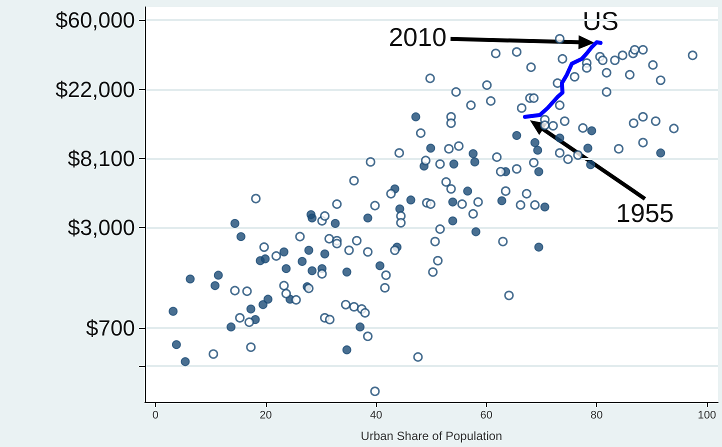 The width and height of the screenshot is (722, 447). I want to click on x-tick-label: 40, so click(376, 416).